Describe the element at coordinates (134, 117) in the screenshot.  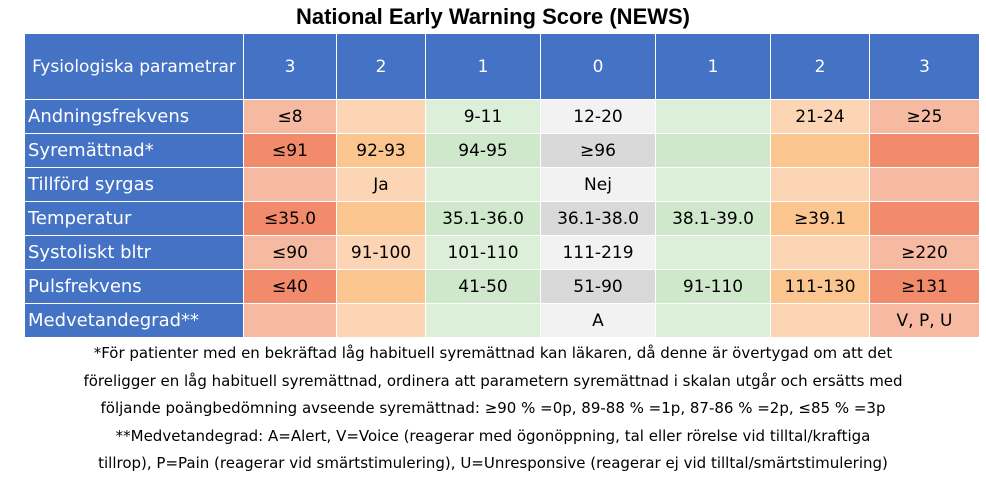
I see `row-label: Andningsfrekvens` at that location.